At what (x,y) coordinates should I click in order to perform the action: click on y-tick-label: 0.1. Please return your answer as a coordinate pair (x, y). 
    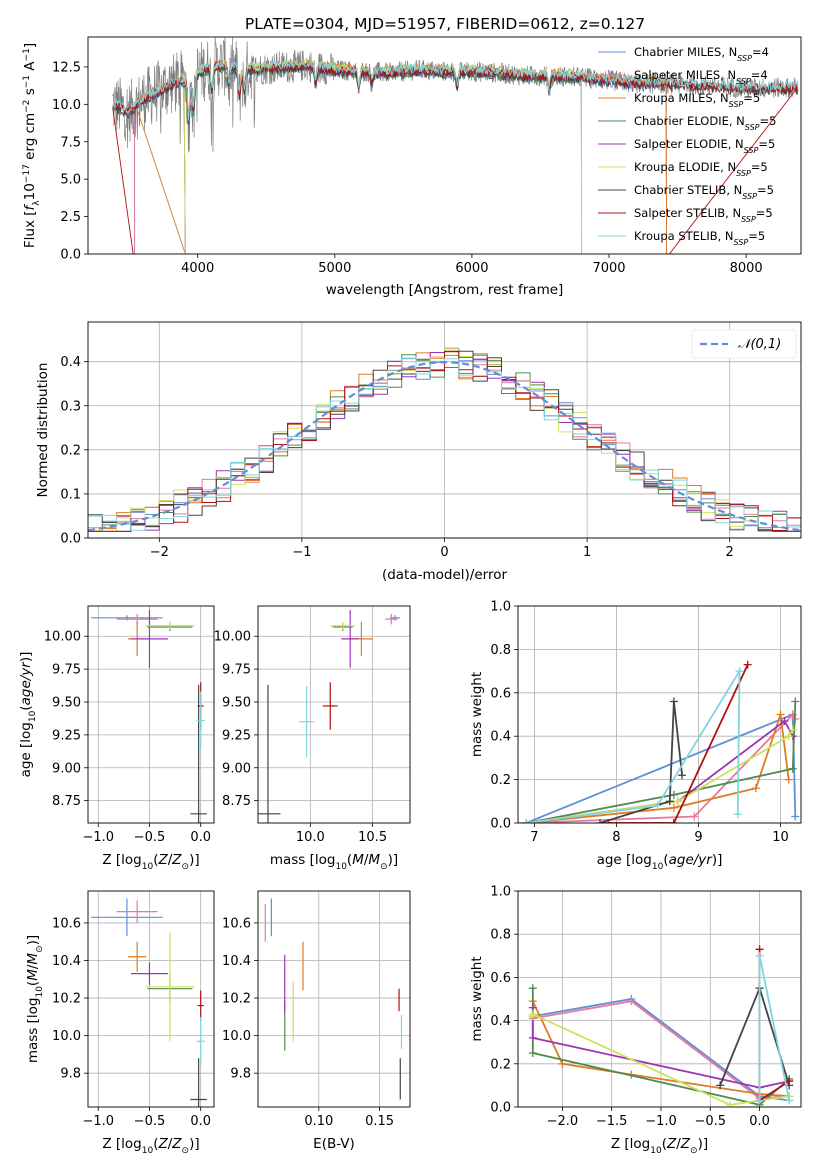
    Looking at the image, I should click on (70, 494).